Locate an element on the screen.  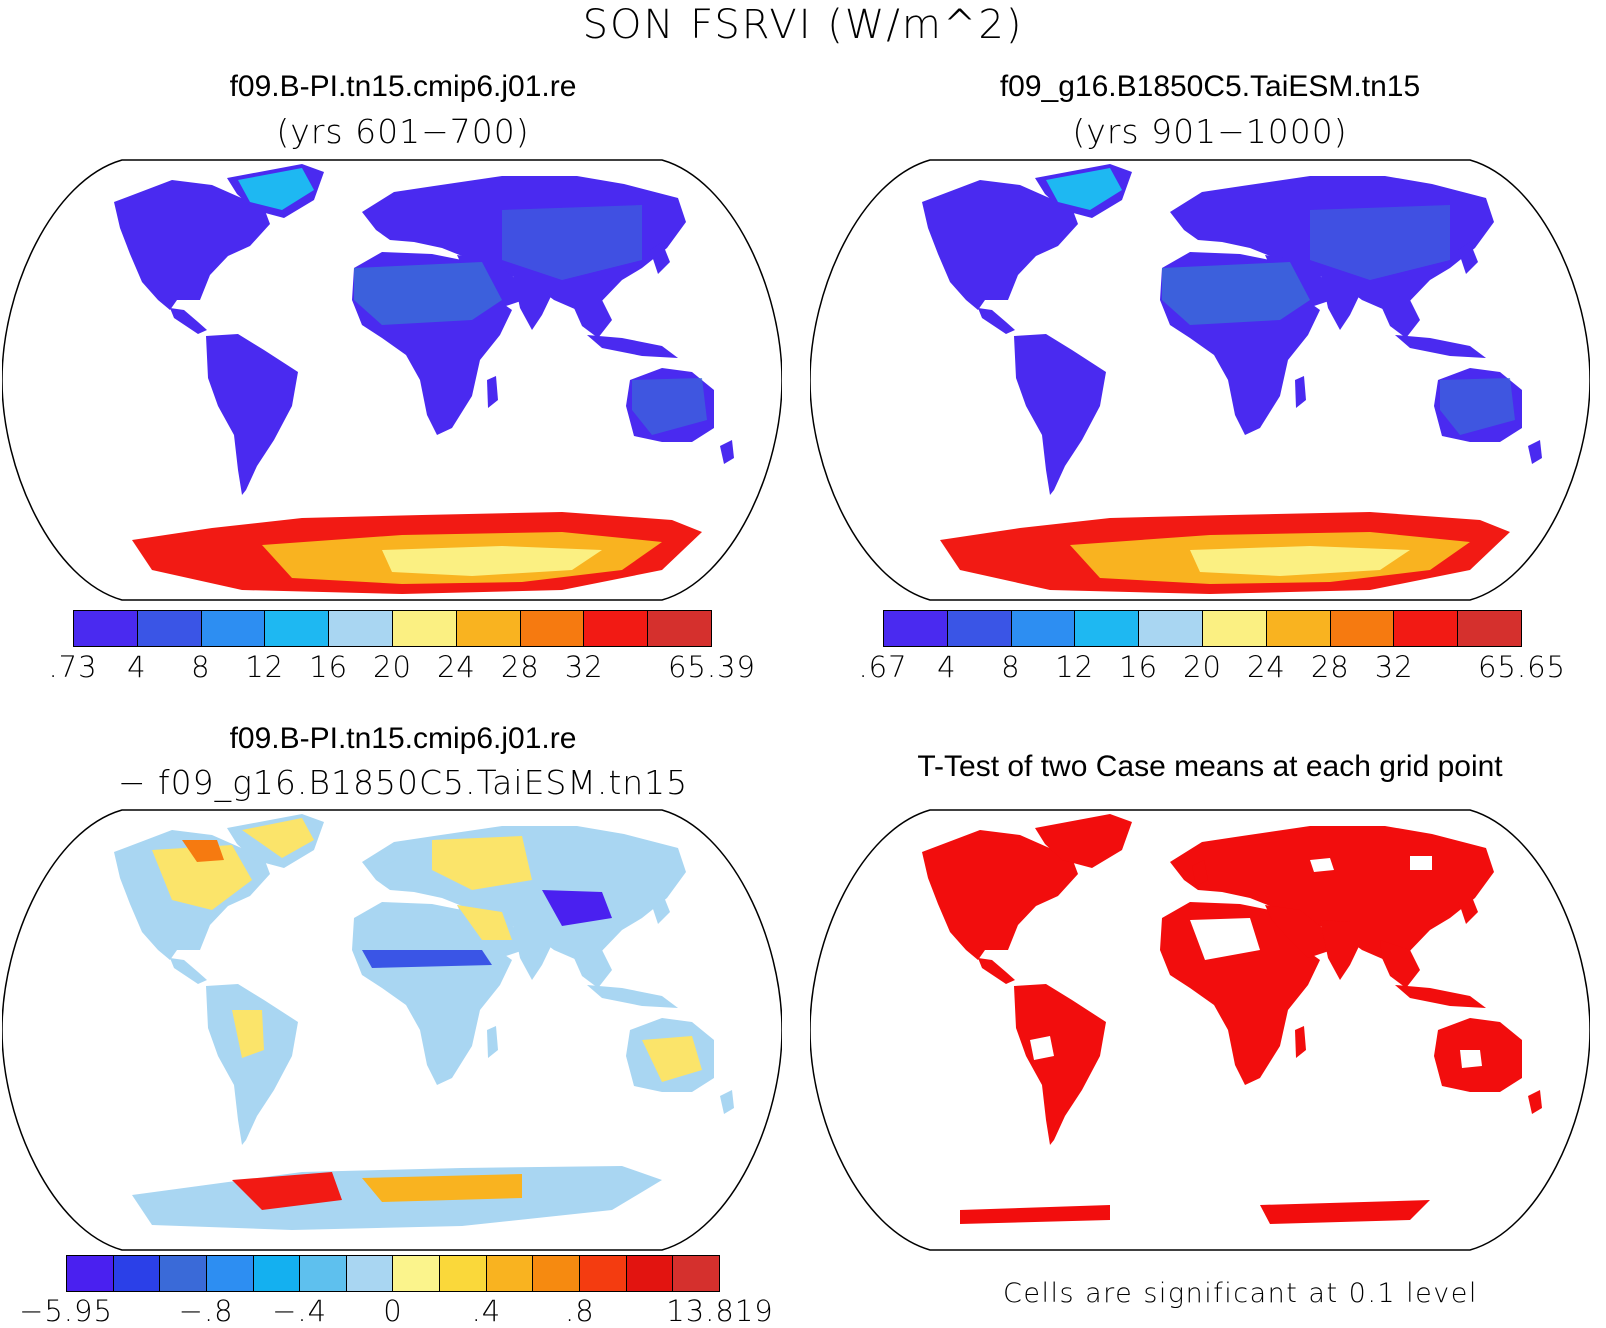
panel-3-subtitle: − f09_g16.B1850C5.TaiESM.tn15 is located at coordinates (403, 782).